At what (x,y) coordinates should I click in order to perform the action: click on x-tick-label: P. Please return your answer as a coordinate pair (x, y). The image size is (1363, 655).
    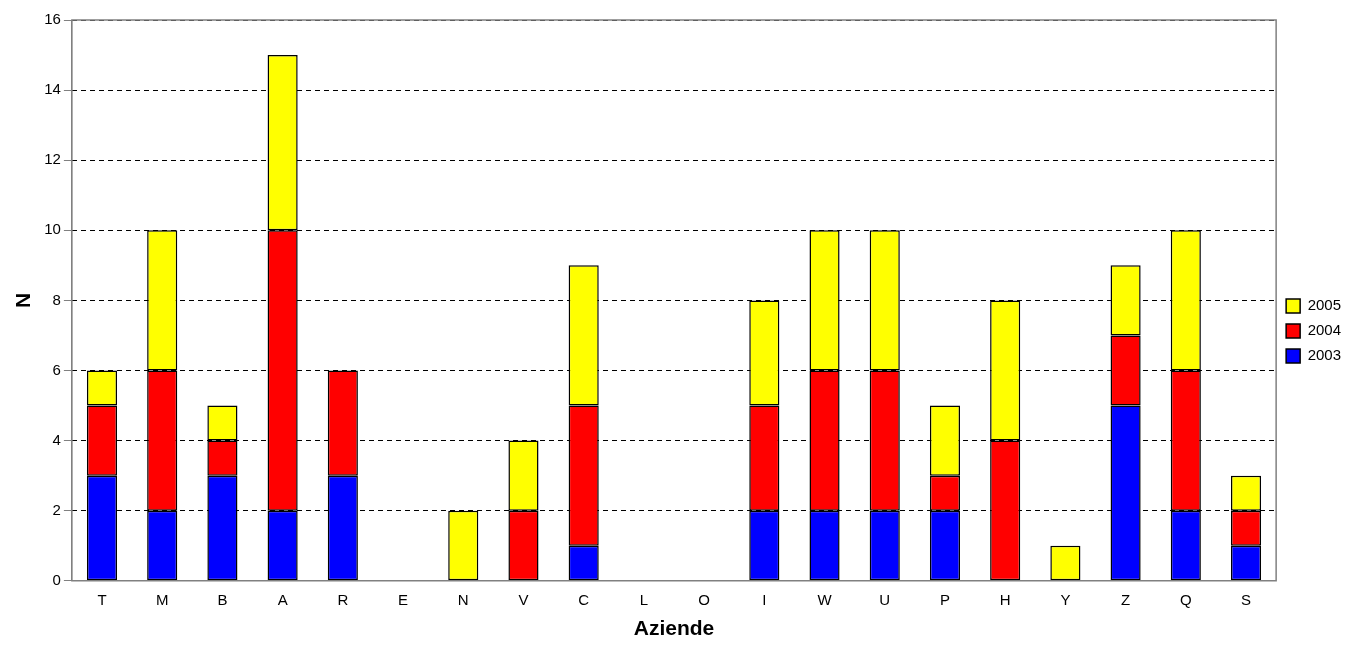
    Looking at the image, I should click on (944, 599).